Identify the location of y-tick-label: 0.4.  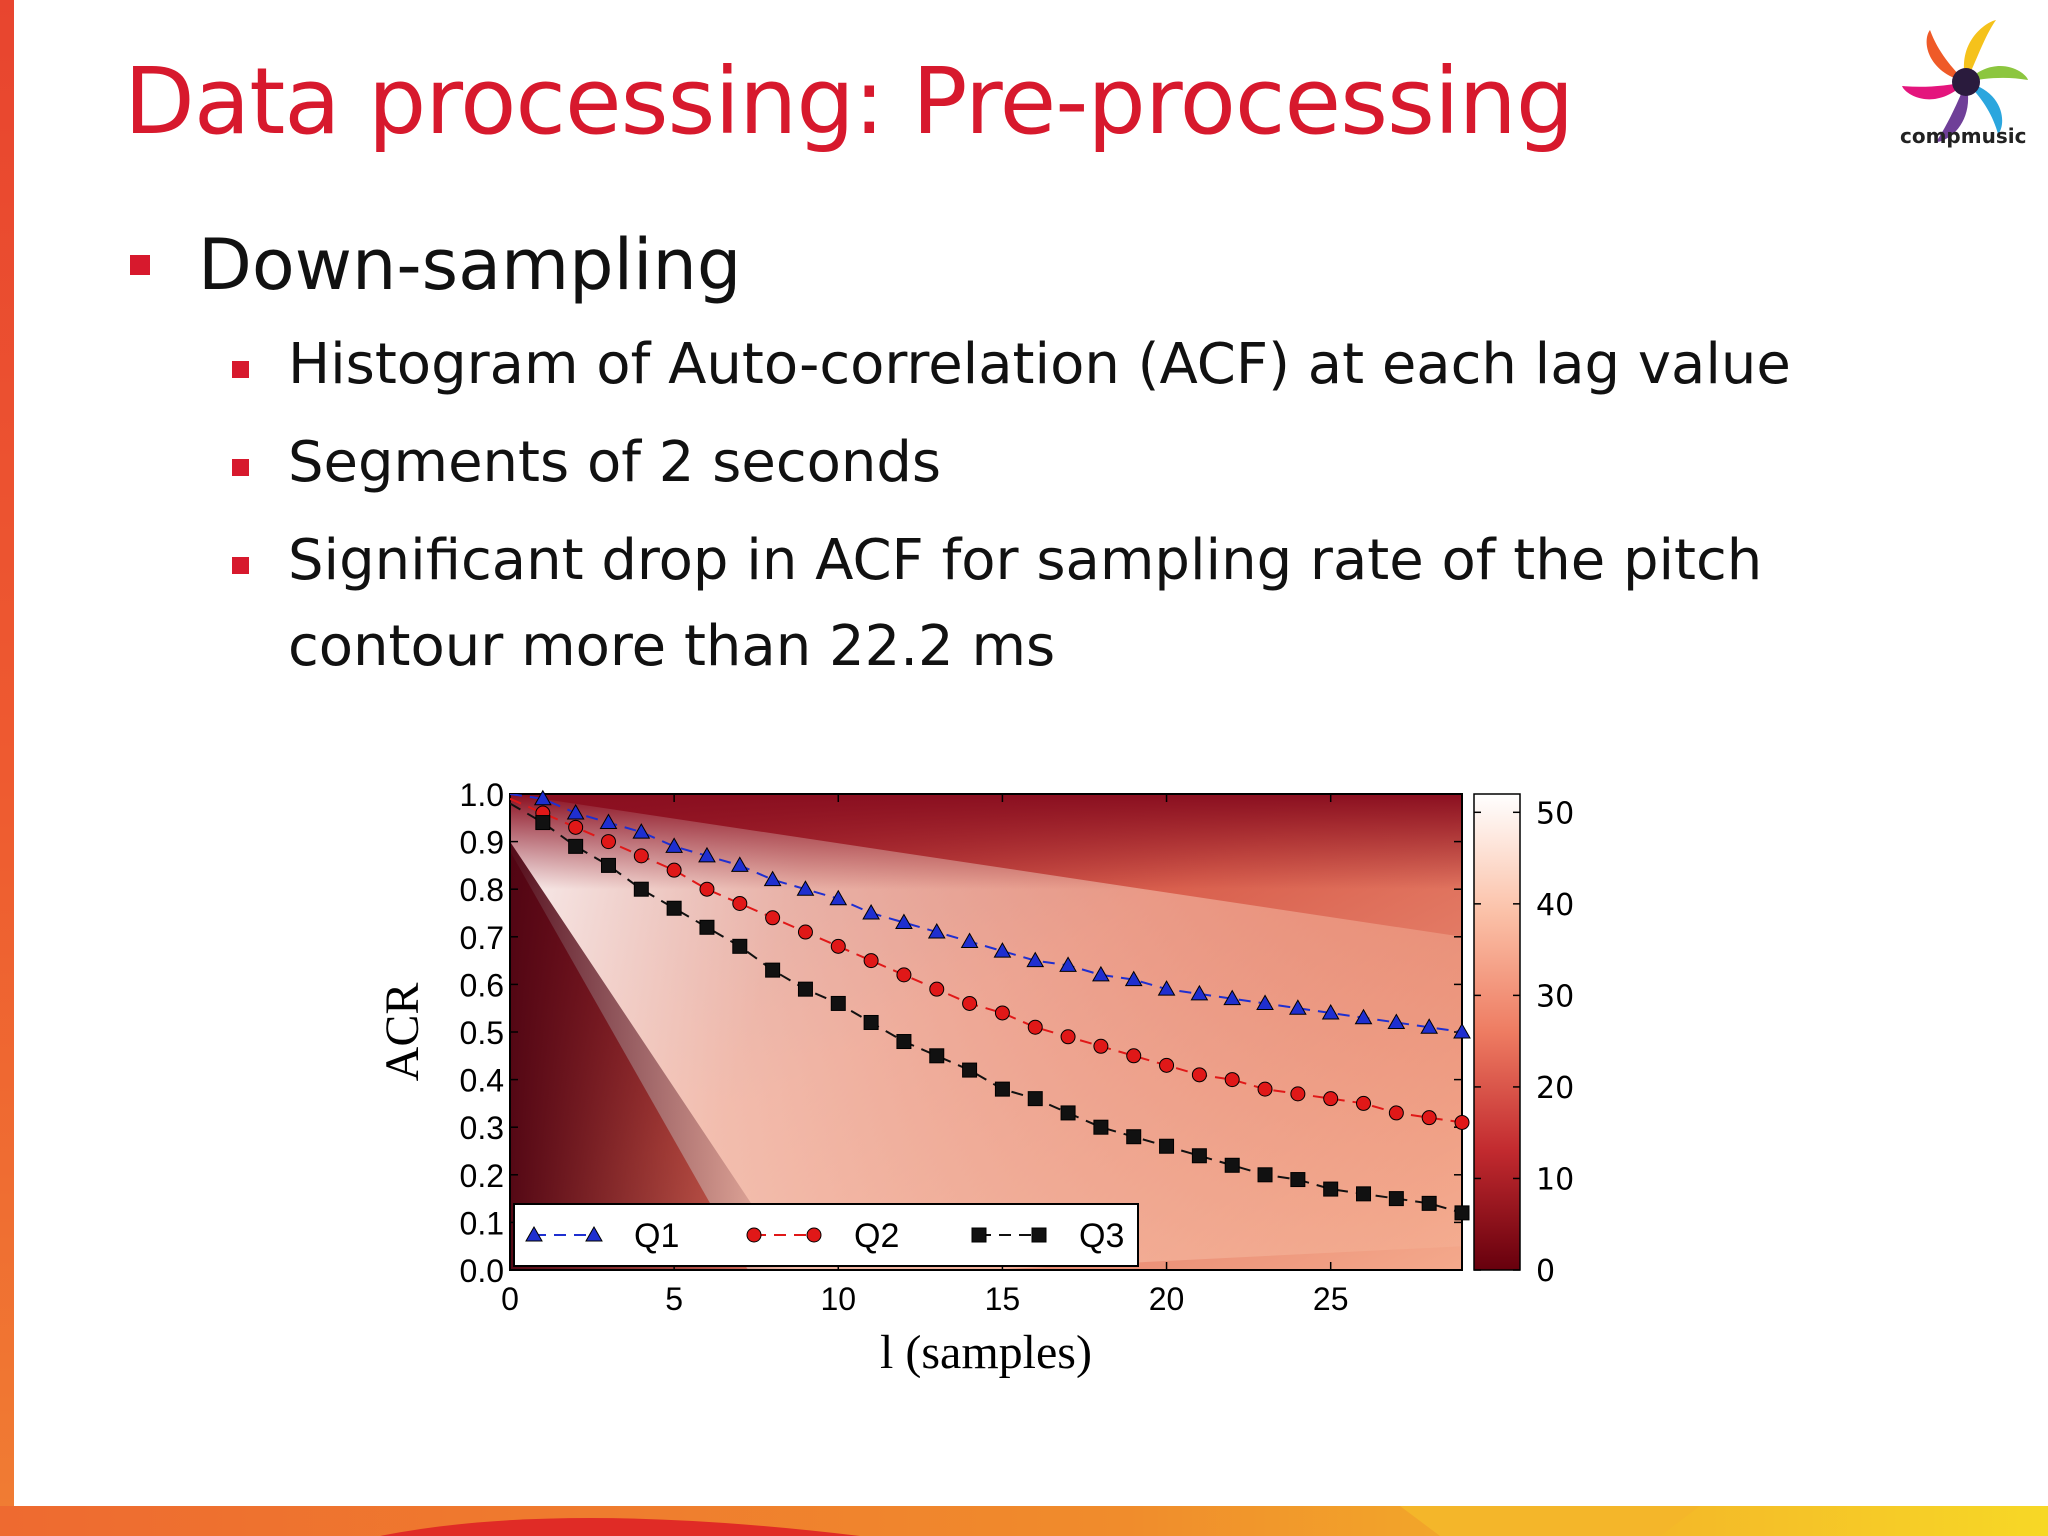
(482, 1081).